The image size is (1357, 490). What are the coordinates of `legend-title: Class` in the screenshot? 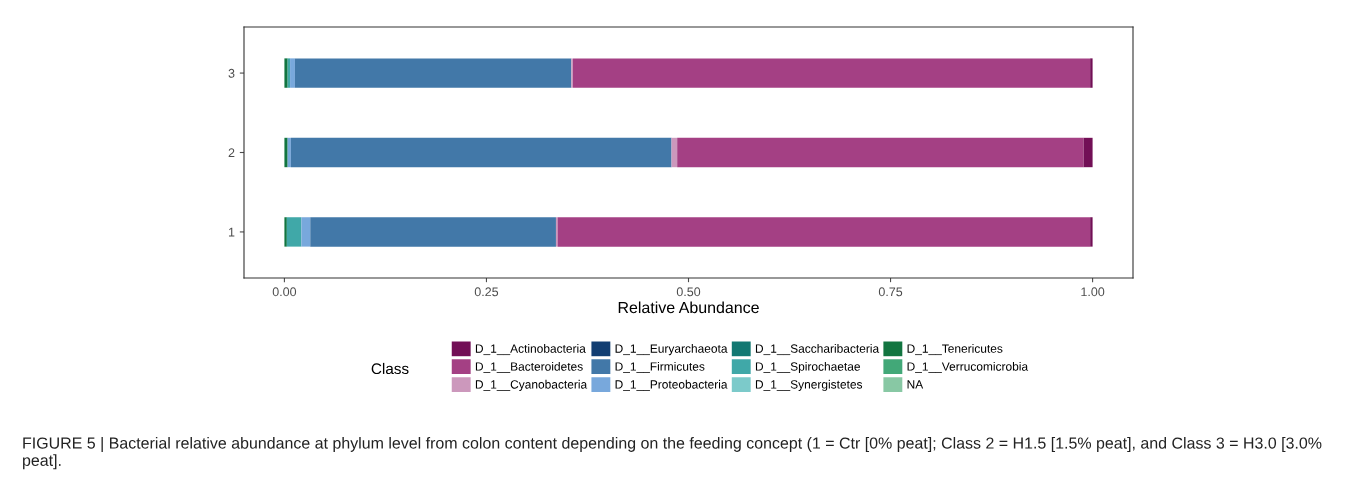 It's located at (390, 368).